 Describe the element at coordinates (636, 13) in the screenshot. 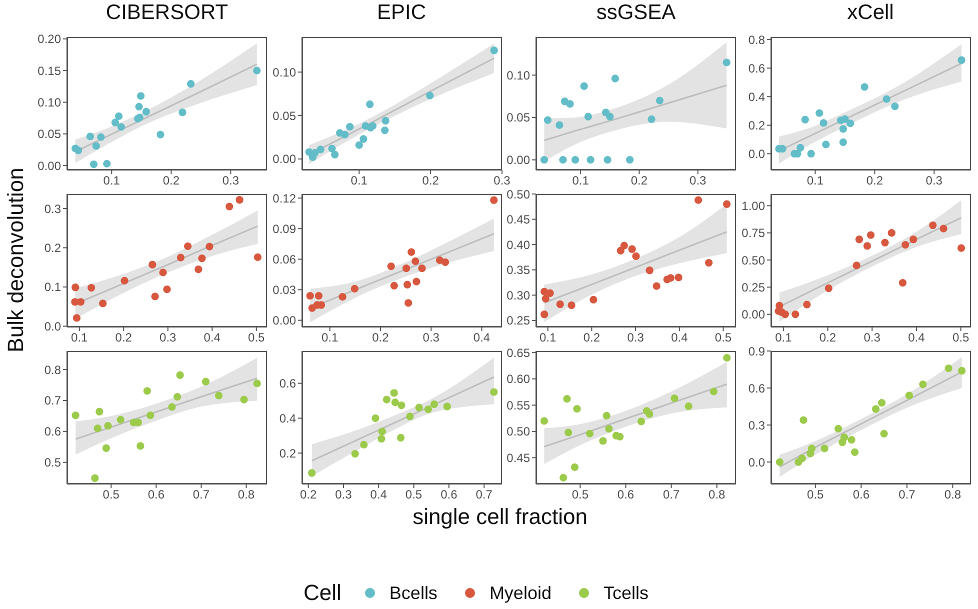

I see `chart-title: ssGSEA` at that location.